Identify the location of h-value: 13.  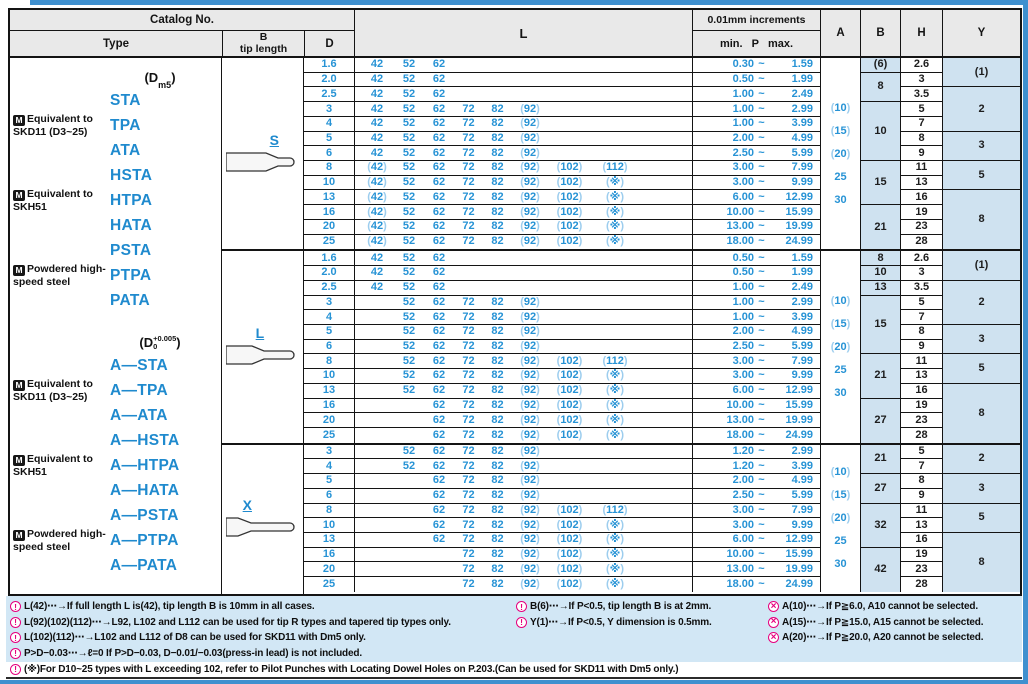
(921, 525).